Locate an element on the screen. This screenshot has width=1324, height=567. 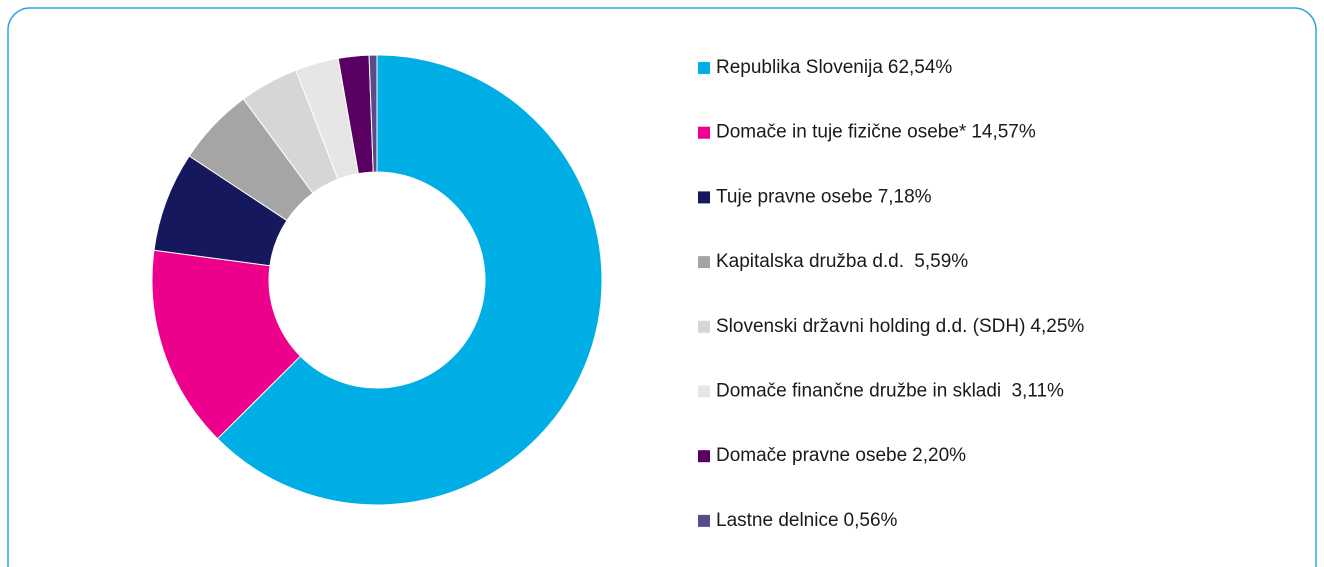
legend-value: 4,25% is located at coordinates (1057, 326).